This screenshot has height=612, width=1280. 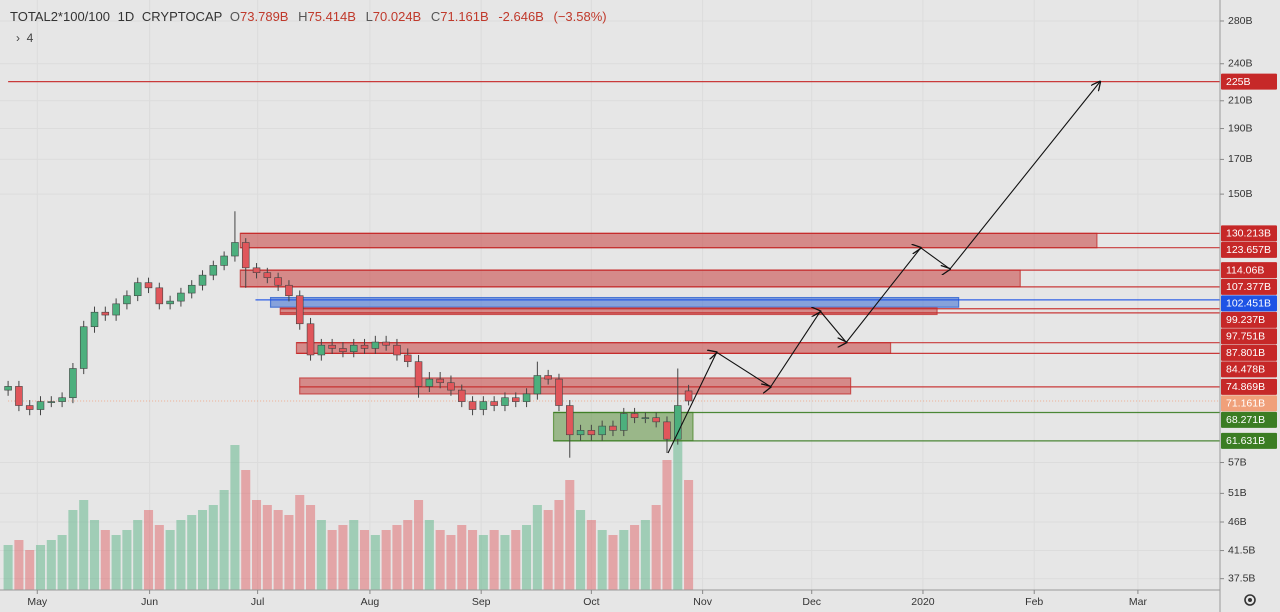 What do you see at coordinates (702, 602) in the screenshot?
I see `x-tick-label: Nov` at bounding box center [702, 602].